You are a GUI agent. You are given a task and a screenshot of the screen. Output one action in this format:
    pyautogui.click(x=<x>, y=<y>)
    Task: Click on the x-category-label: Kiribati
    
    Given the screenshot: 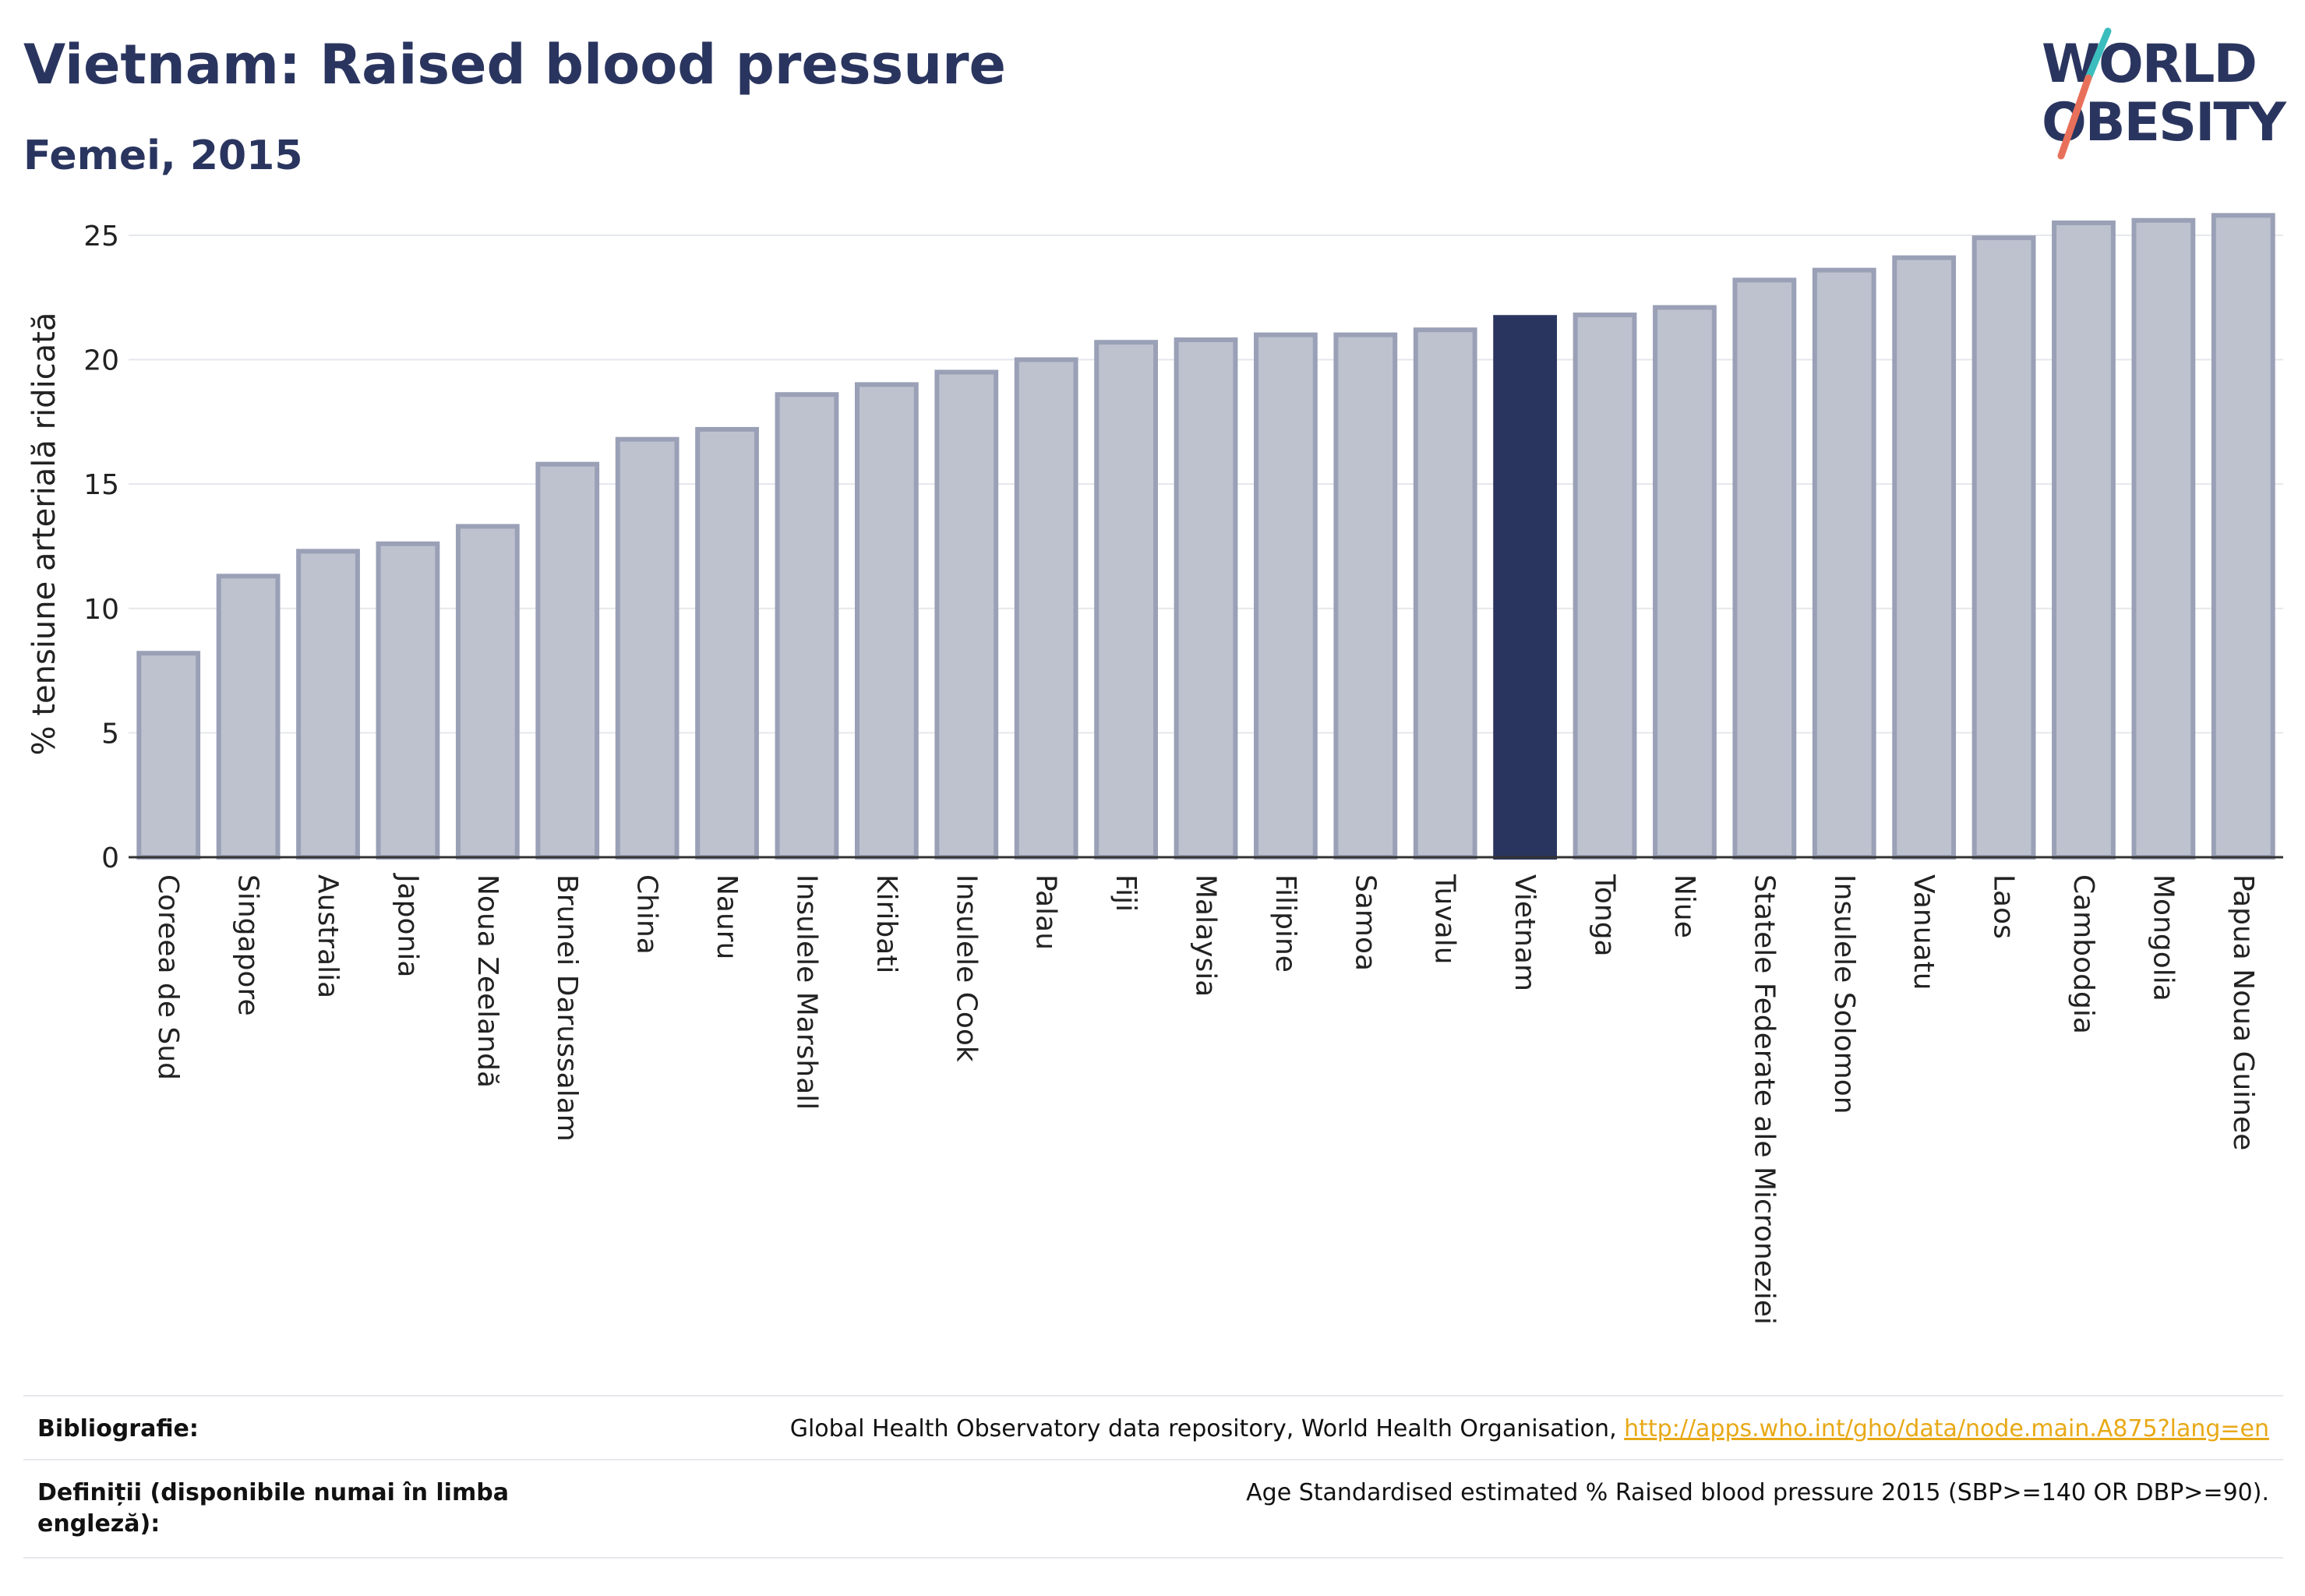 What is the action you would take?
    pyautogui.click(x=886, y=923)
    